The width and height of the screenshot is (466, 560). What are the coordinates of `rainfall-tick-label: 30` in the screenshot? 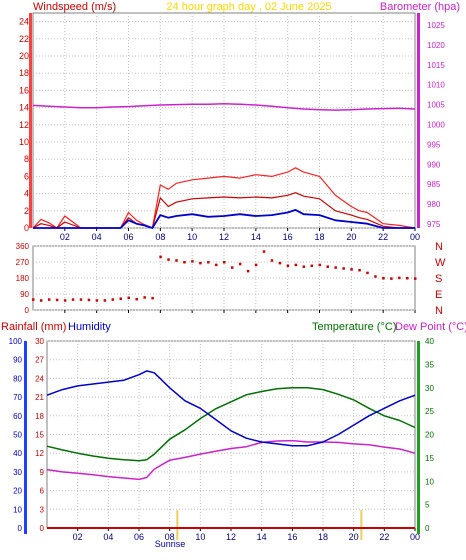 It's located at (39, 341).